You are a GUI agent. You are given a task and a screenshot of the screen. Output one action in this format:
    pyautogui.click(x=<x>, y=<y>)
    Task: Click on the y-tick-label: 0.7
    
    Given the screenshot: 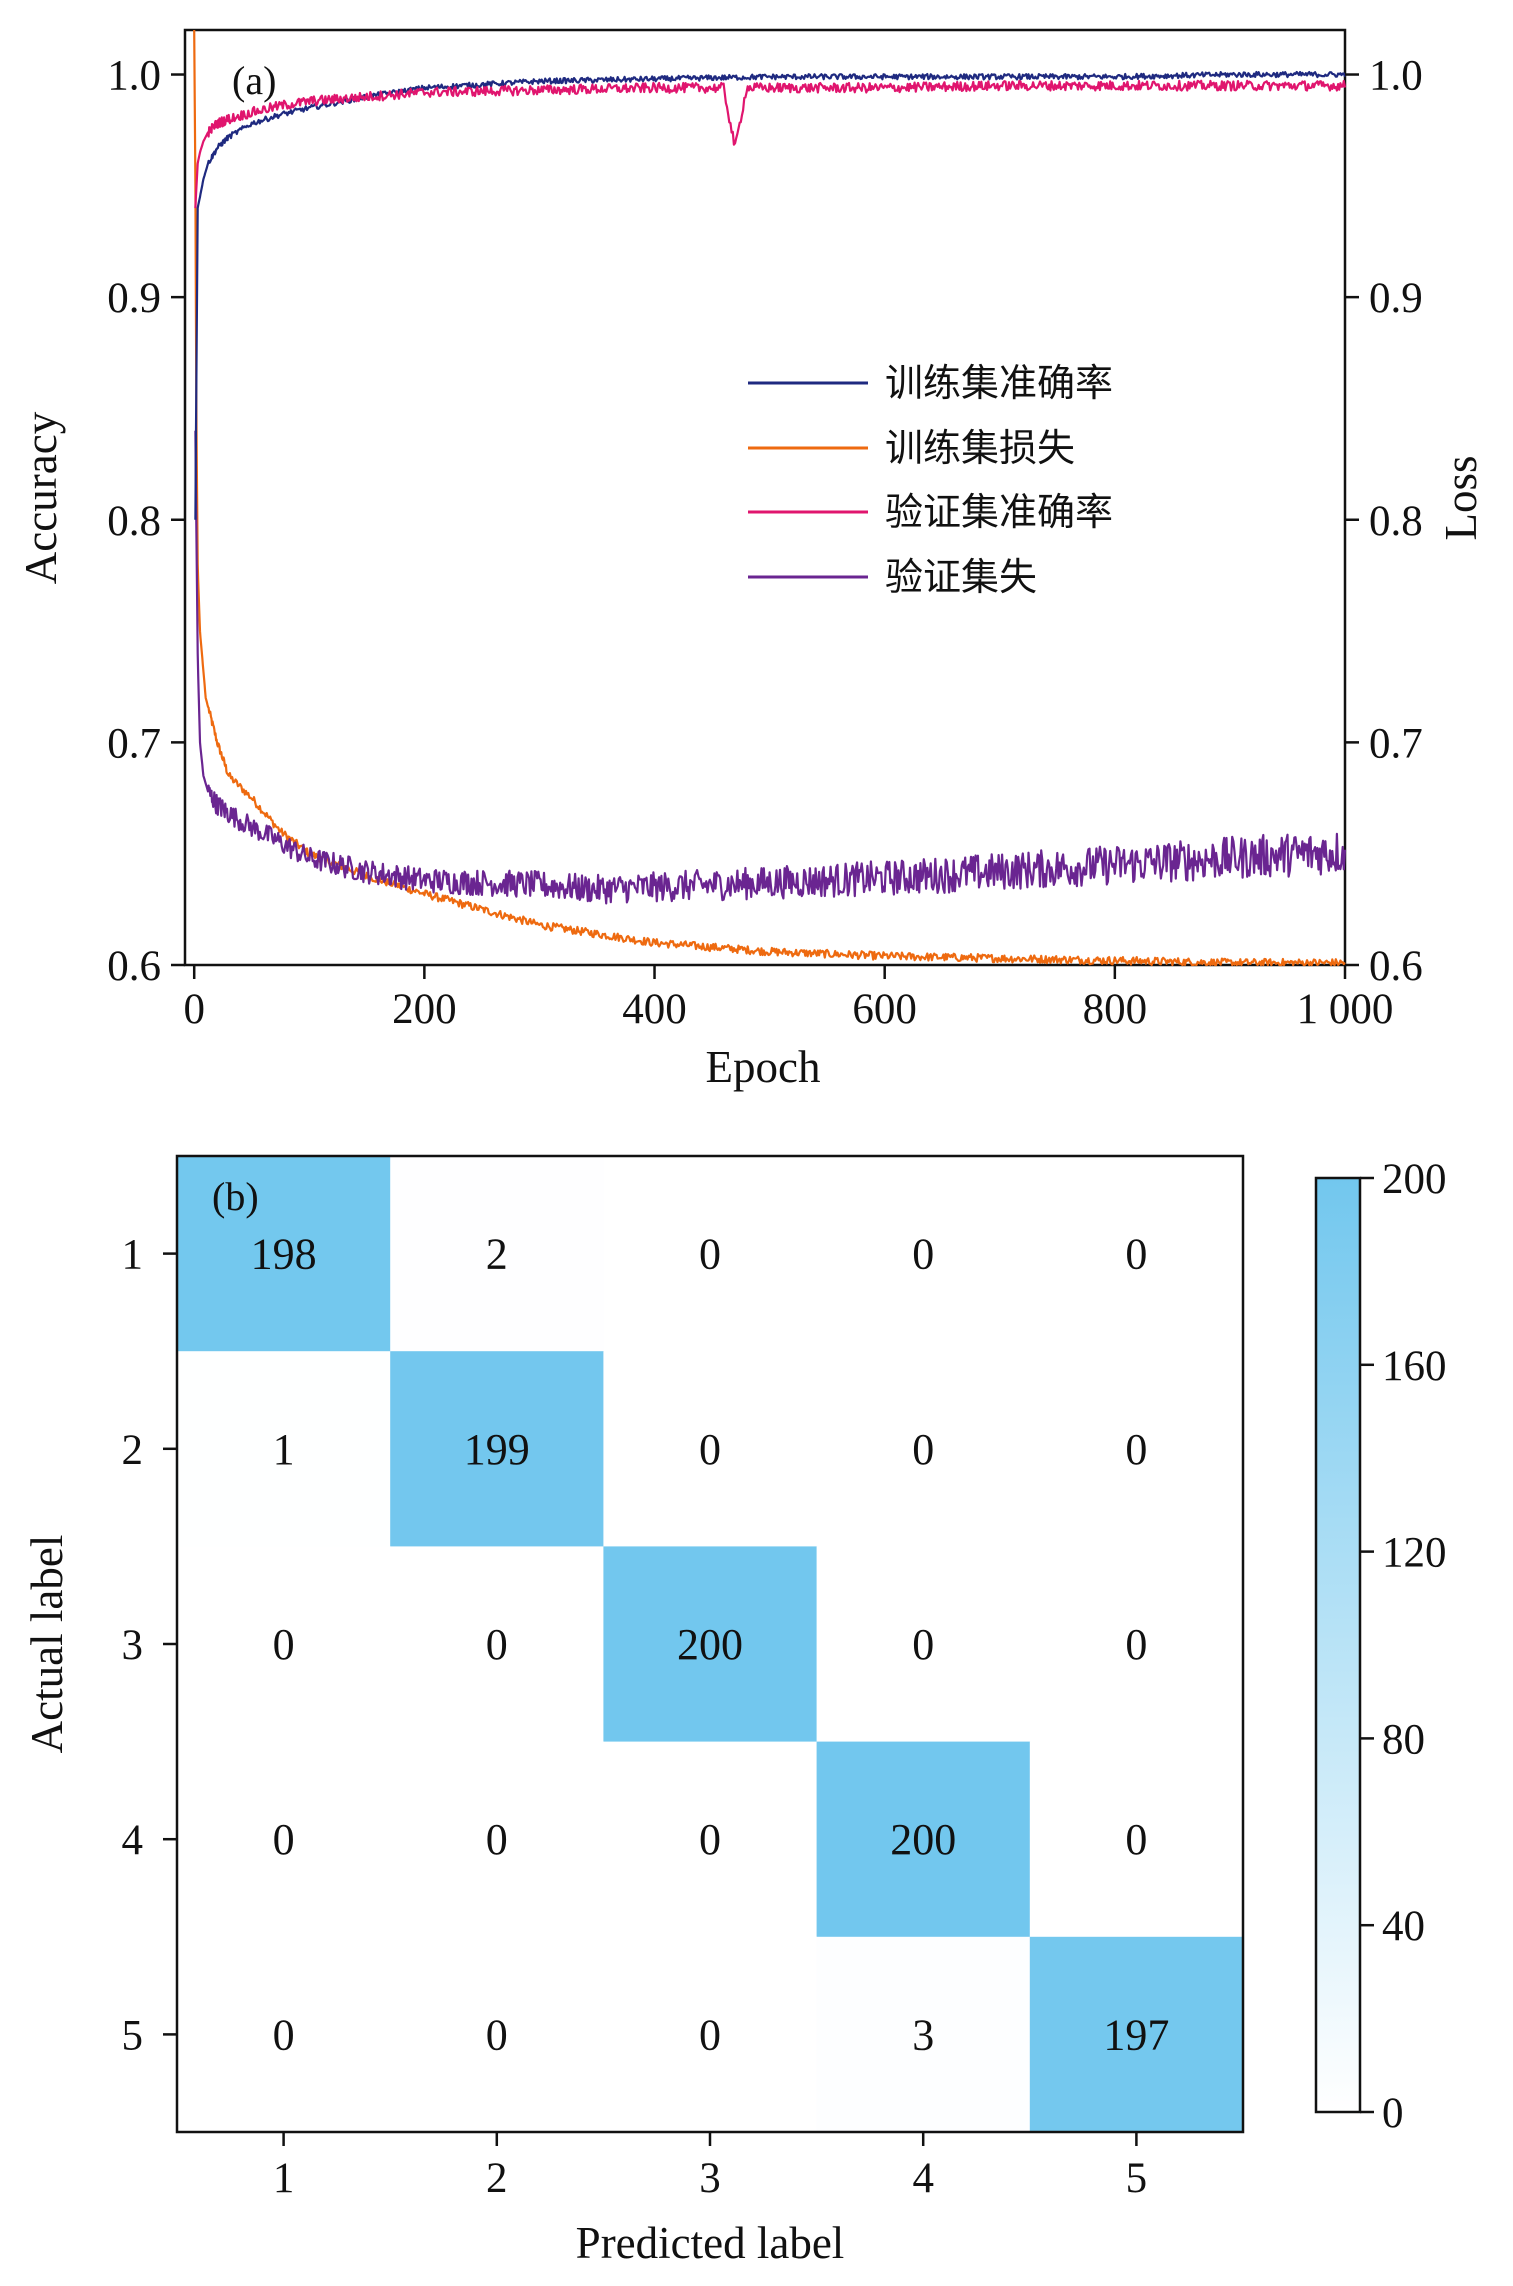 What is the action you would take?
    pyautogui.click(x=134, y=743)
    